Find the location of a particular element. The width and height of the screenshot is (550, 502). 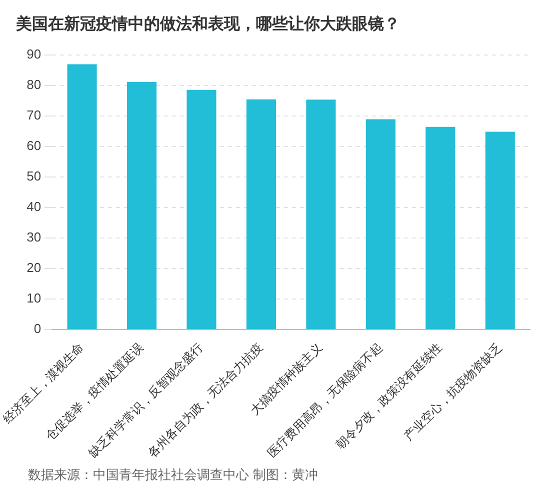

y-tick-label: 50 is located at coordinates (34, 176).